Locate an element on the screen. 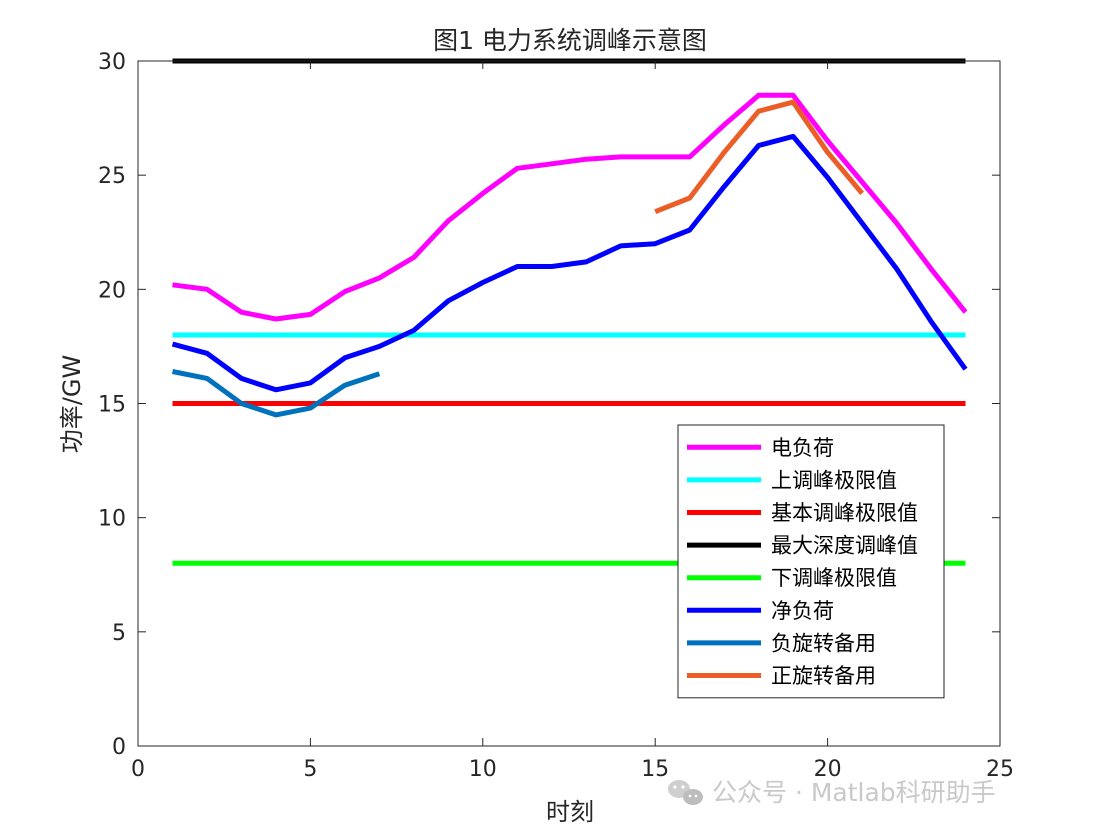 Image resolution: width=1106 pixels, height=838 pixels. wechat-icon is located at coordinates (685, 792).